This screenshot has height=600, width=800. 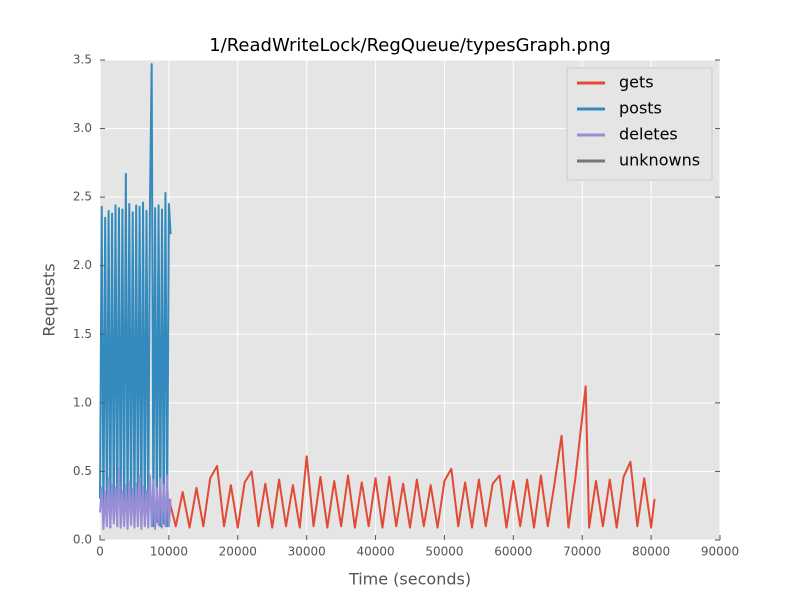 What do you see at coordinates (238, 552) in the screenshot?
I see `x-tick-label: 20000` at bounding box center [238, 552].